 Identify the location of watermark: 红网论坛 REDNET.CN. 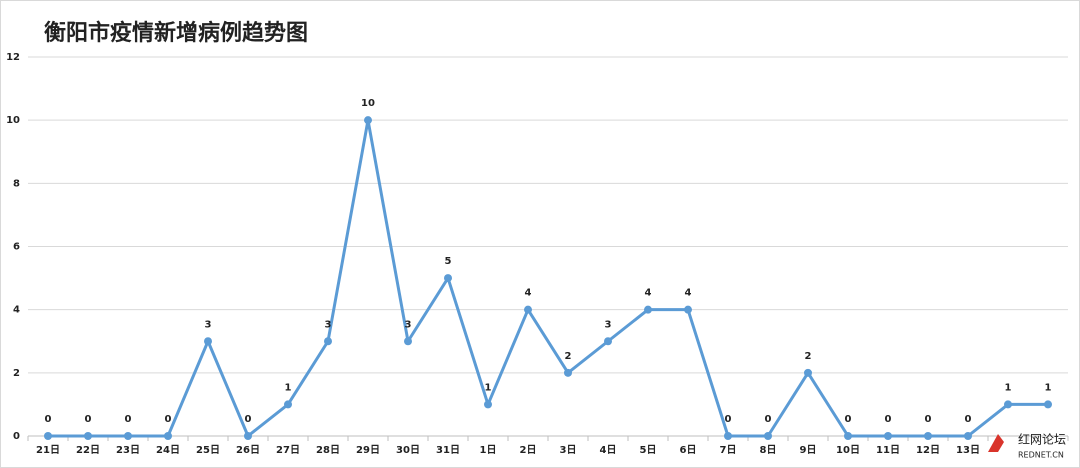
(1027, 446).